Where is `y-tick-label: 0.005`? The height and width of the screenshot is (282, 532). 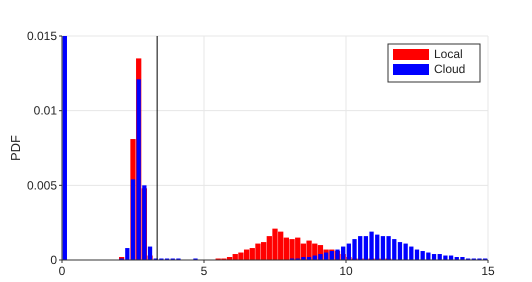
y-tick-label: 0.005 is located at coordinates (42, 185).